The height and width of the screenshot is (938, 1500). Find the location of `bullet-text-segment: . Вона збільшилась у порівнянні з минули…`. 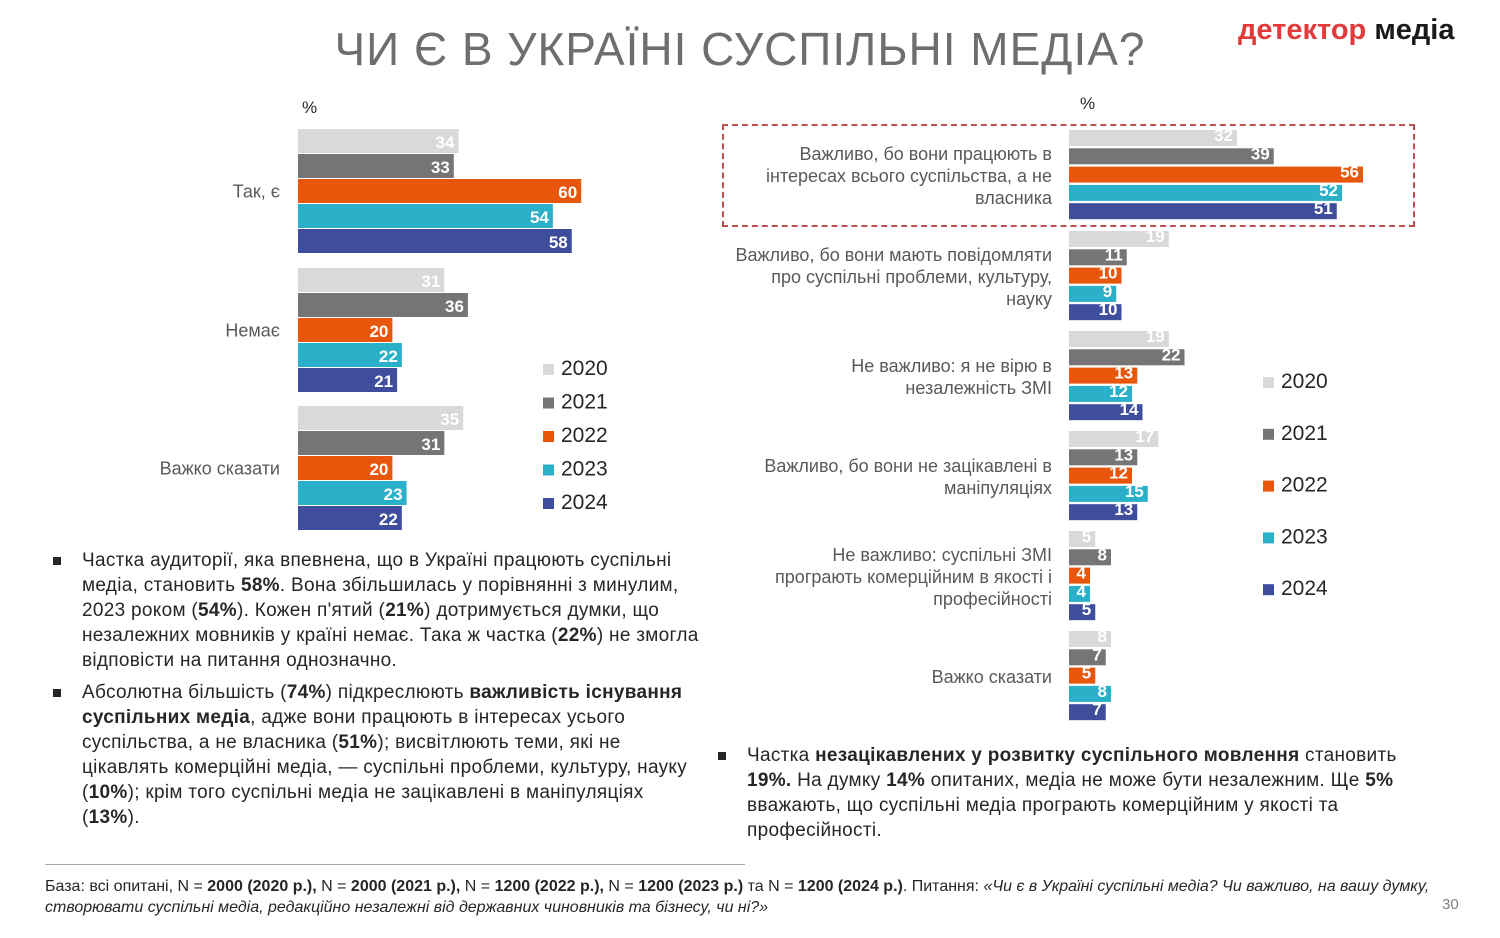

bullet-text-segment: . Вона збільшилась у порівнянні з минули… is located at coordinates (380, 598).